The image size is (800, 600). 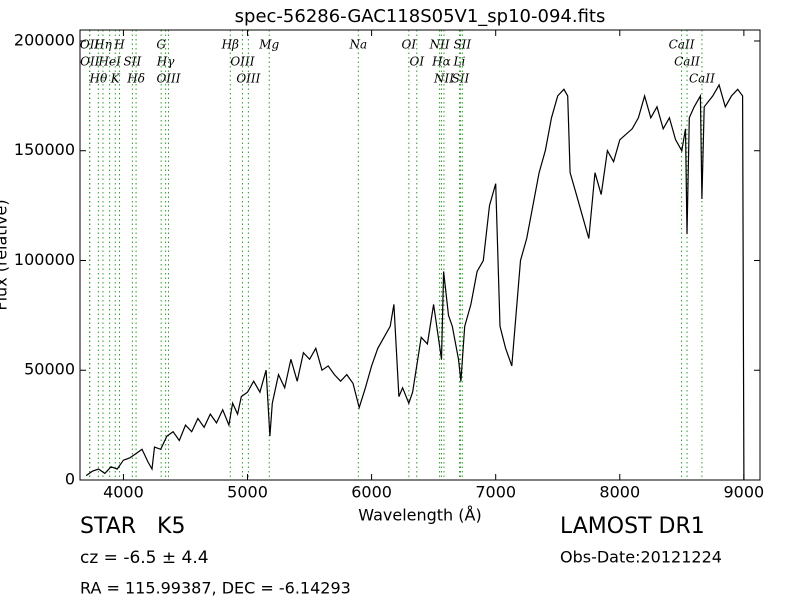 I want to click on spectral-line-label: K, so click(x=115, y=79).